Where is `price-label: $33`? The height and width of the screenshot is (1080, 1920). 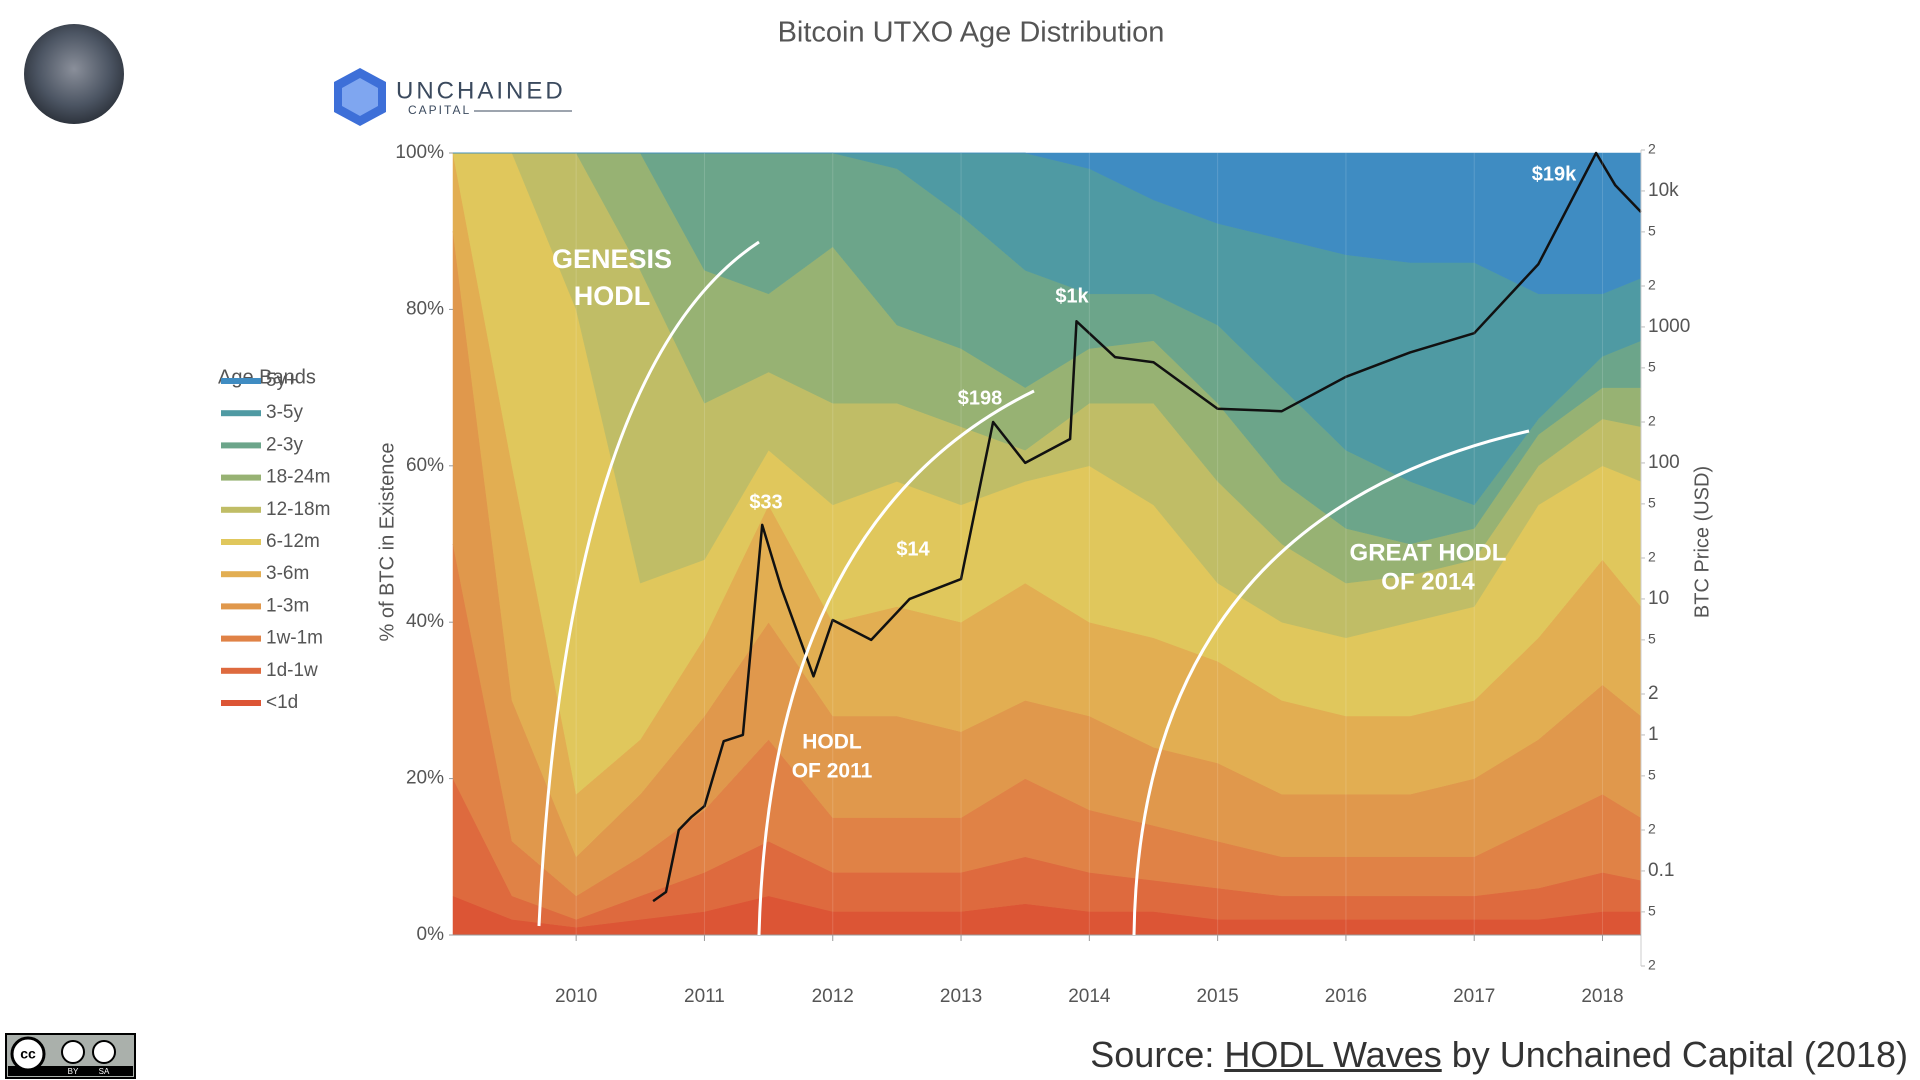 price-label: $33 is located at coordinates (765, 502).